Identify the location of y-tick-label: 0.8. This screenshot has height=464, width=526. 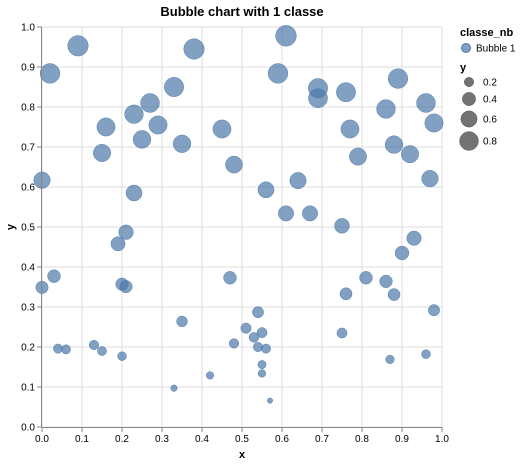
(28, 108).